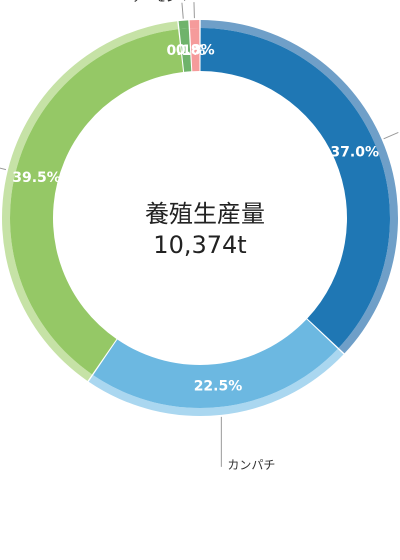  Describe the element at coordinates (36, 178) in the screenshot. I see `percent-label-2: 39.5%` at that location.